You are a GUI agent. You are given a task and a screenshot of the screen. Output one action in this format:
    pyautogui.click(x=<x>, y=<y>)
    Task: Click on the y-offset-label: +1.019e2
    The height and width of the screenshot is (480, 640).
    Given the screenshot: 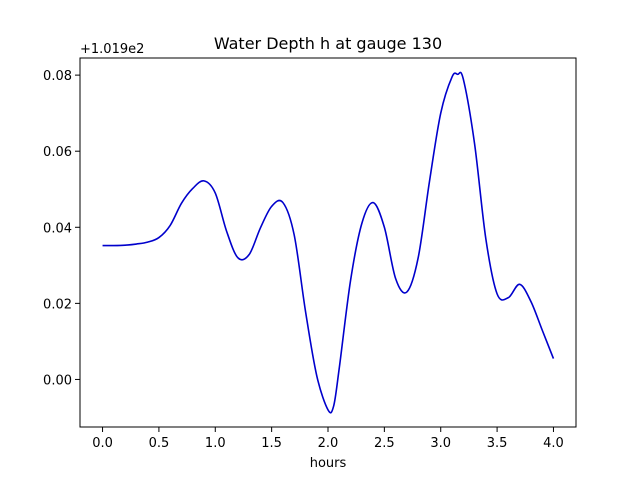 What is the action you would take?
    pyautogui.click(x=112, y=49)
    